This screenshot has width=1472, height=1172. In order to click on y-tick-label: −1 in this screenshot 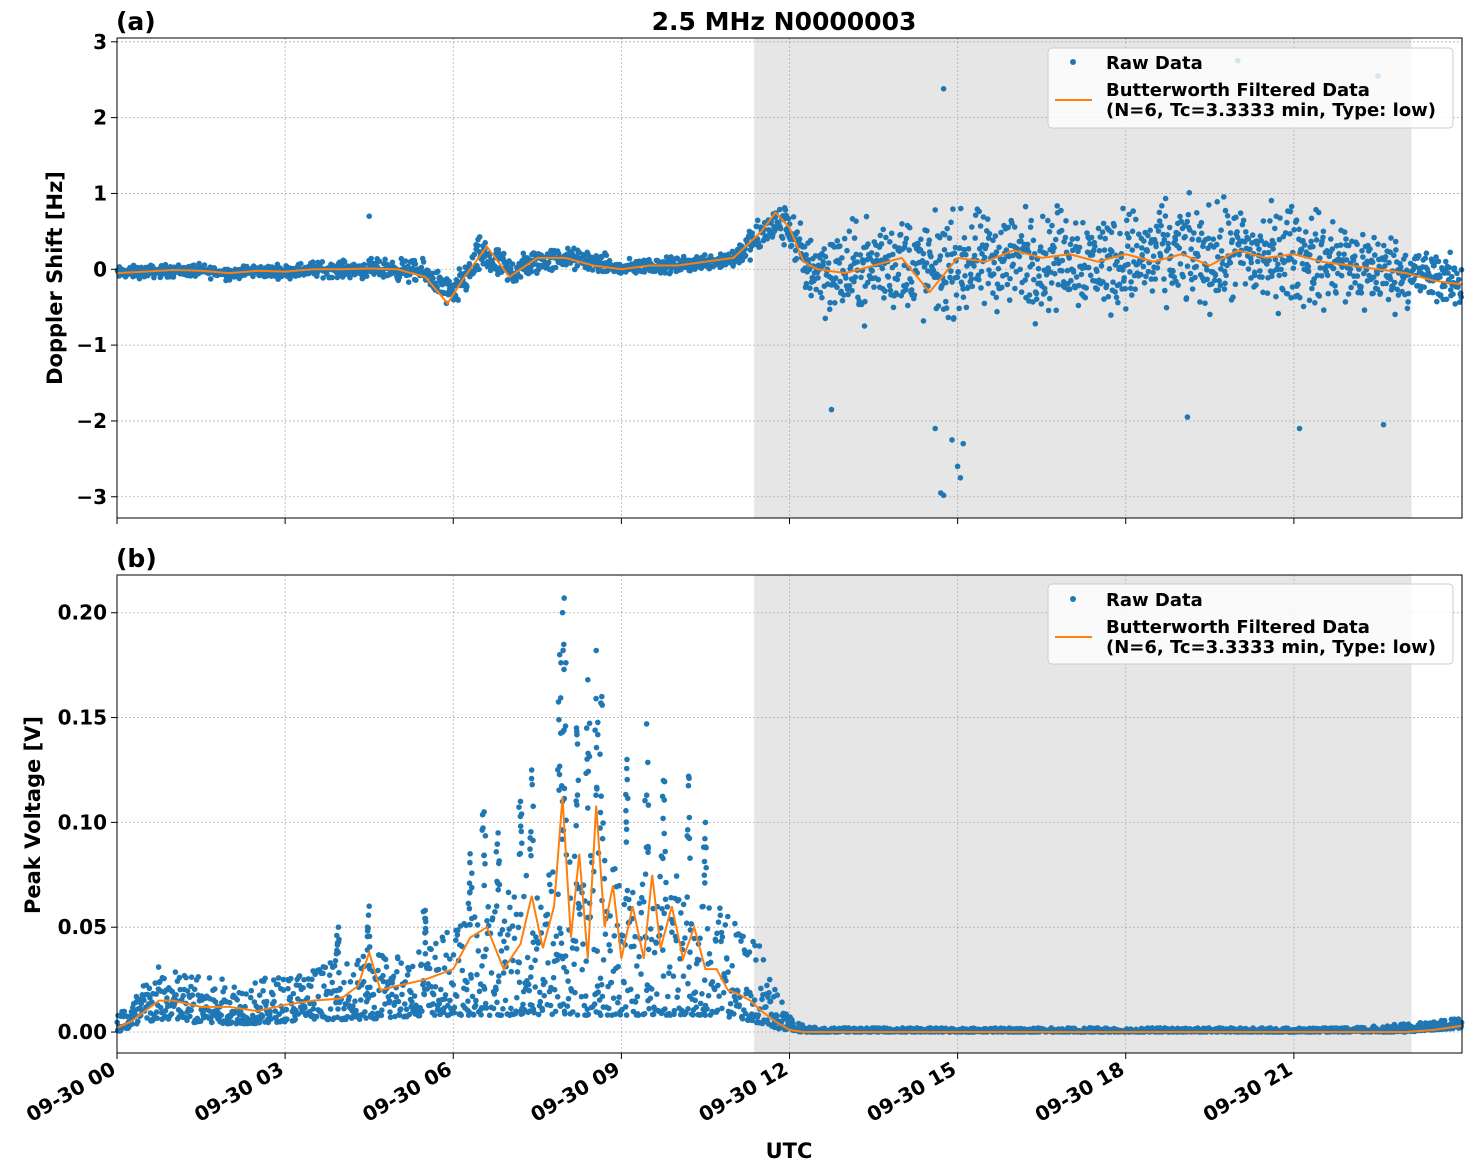, I will do `click(91, 345)`.